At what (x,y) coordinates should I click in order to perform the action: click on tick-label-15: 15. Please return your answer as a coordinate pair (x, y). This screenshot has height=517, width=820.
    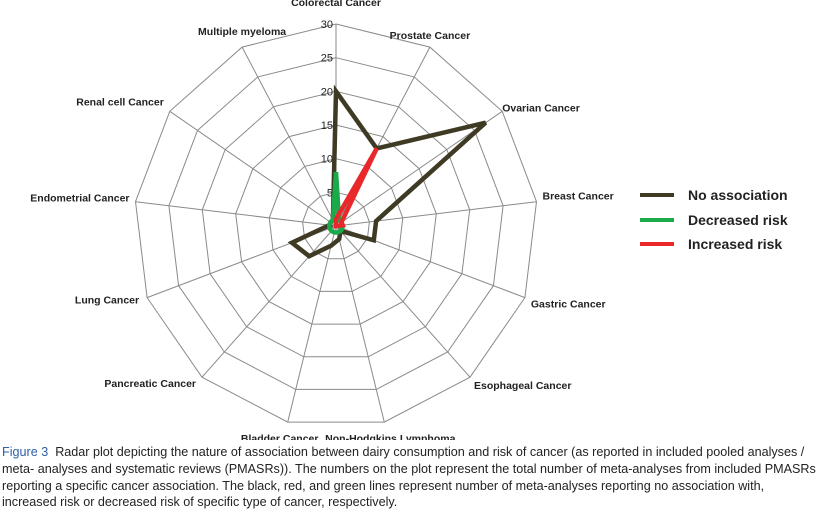
    Looking at the image, I should click on (327, 126).